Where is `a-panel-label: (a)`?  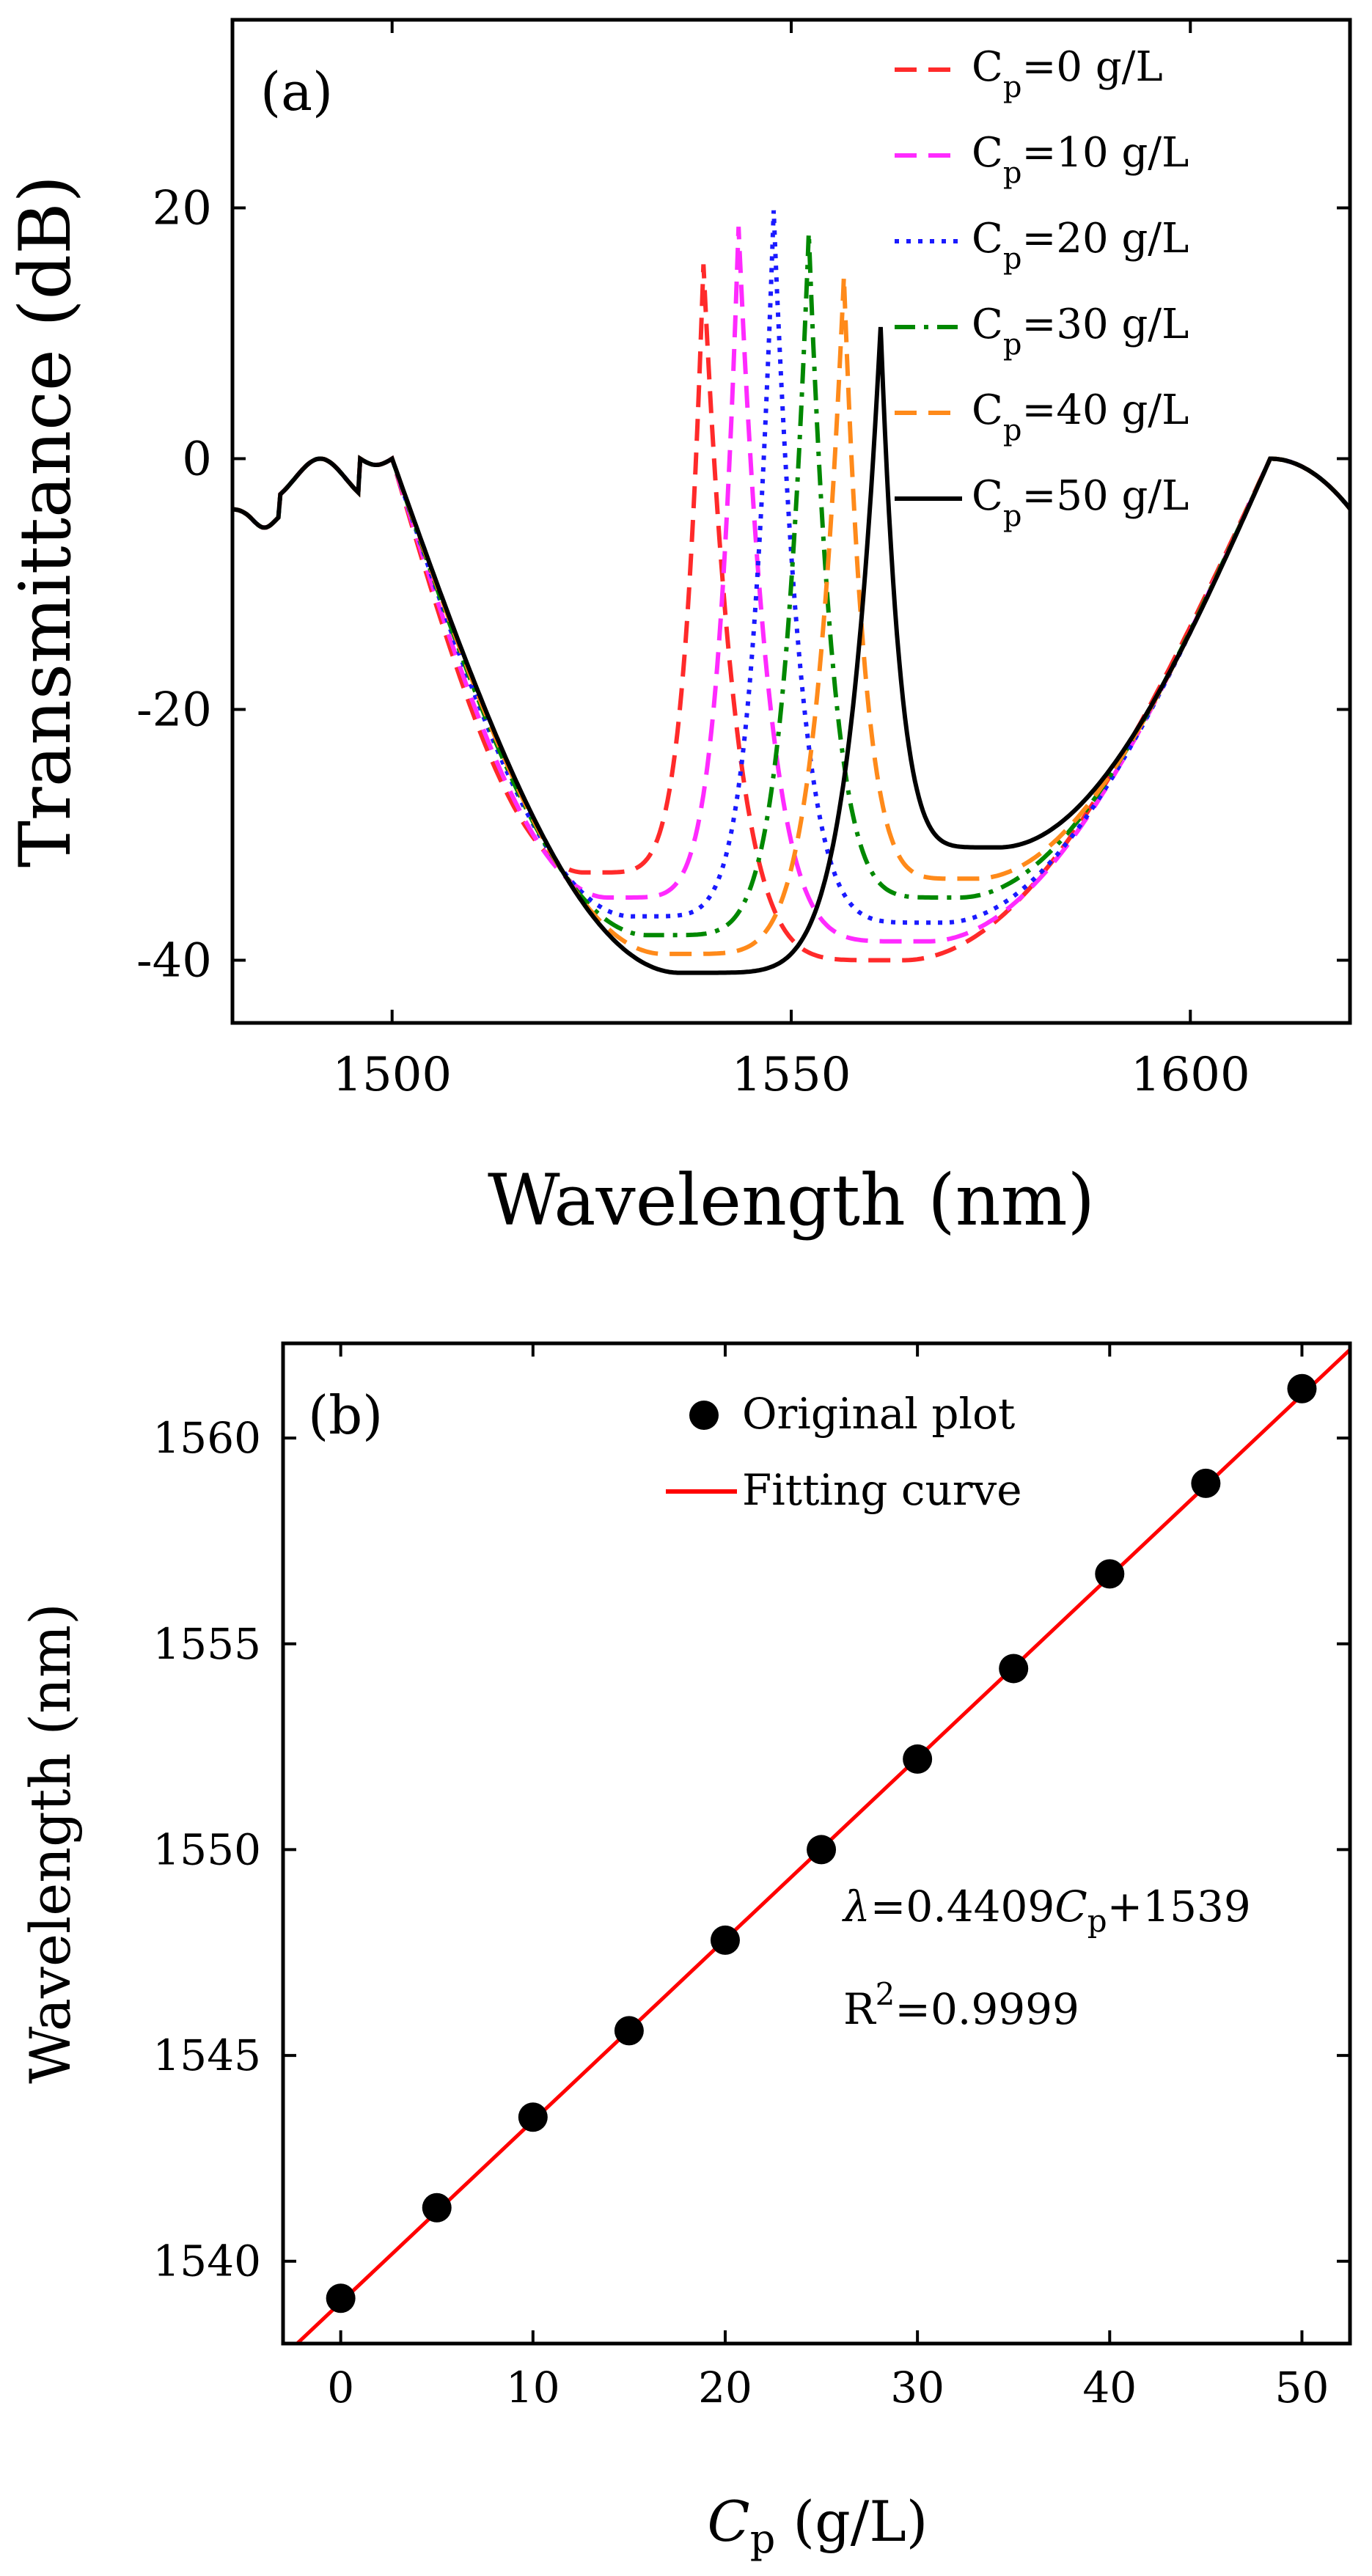
a-panel-label: (a) is located at coordinates (297, 92).